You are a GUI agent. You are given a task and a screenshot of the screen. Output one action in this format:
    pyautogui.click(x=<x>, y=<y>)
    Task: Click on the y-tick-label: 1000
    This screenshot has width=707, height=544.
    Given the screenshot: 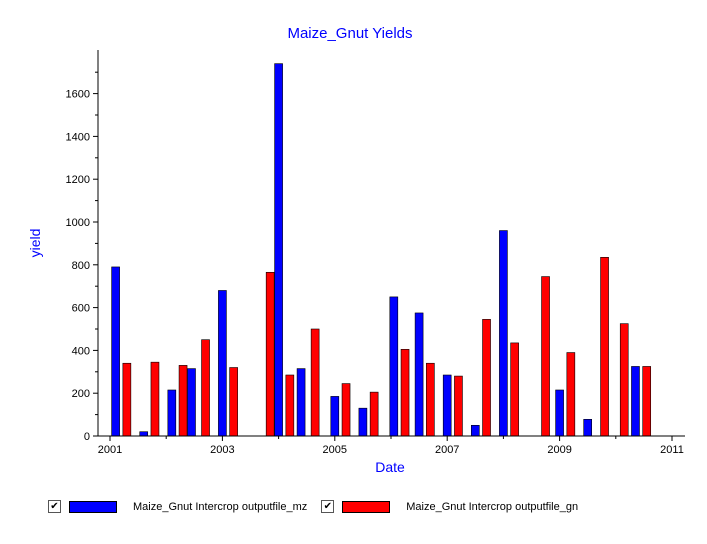 What is the action you would take?
    pyautogui.click(x=78, y=223)
    